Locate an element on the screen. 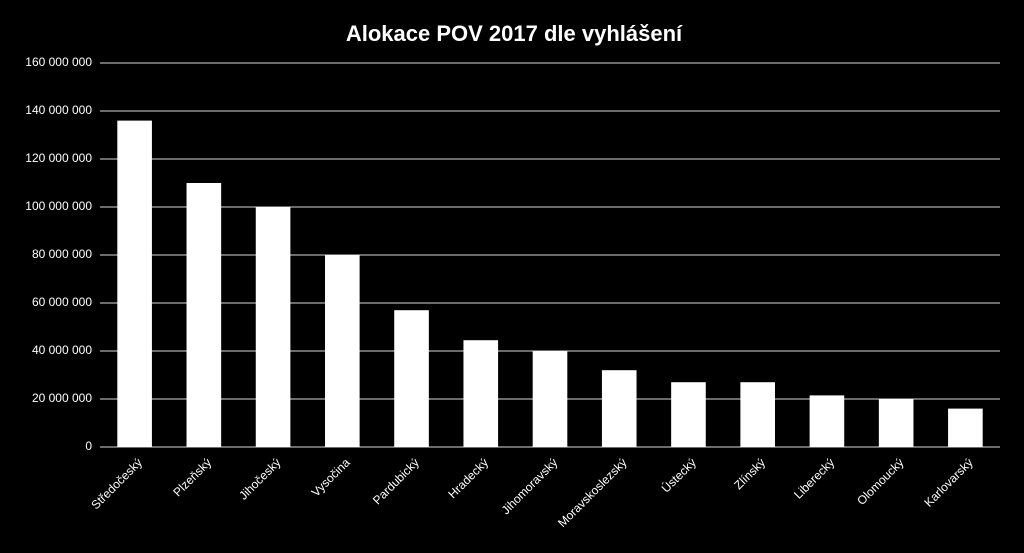 The image size is (1024, 553). x-tick-label: Moravskoslezský is located at coordinates (592, 492).